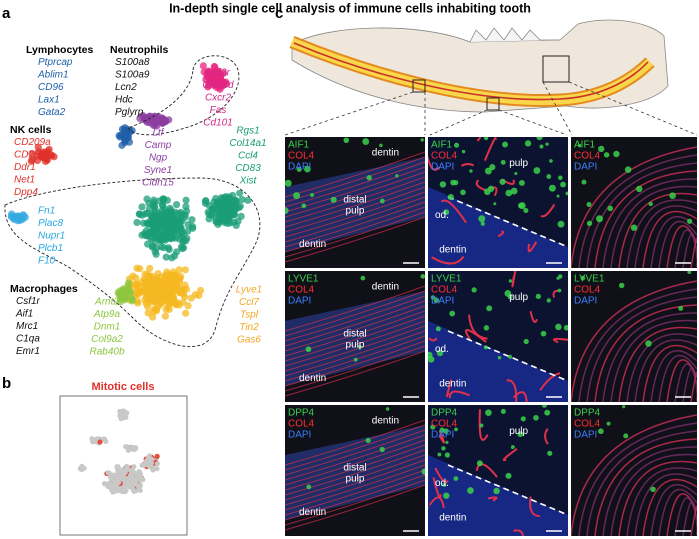 The height and width of the screenshot is (539, 699). What do you see at coordinates (51, 87) in the screenshot?
I see `gene-name: CD96` at bounding box center [51, 87].